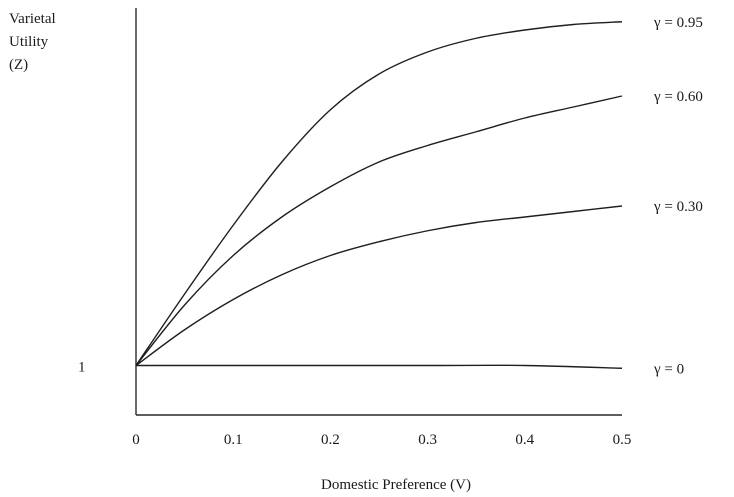 The height and width of the screenshot is (497, 734). Describe the element at coordinates (330, 440) in the screenshot. I see `x-tick-label: 0.2` at that location.